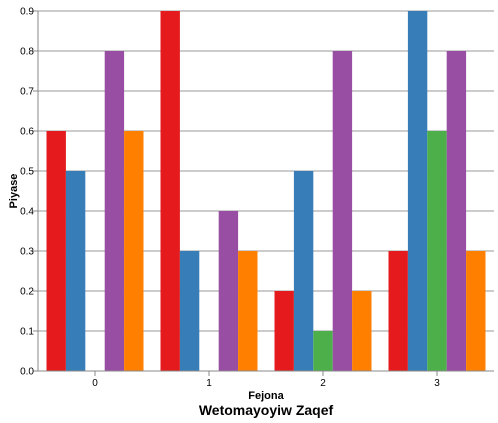 The width and height of the screenshot is (498, 423). What do you see at coordinates (27, 292) in the screenshot?
I see `y-tick-label: 0.2` at bounding box center [27, 292].